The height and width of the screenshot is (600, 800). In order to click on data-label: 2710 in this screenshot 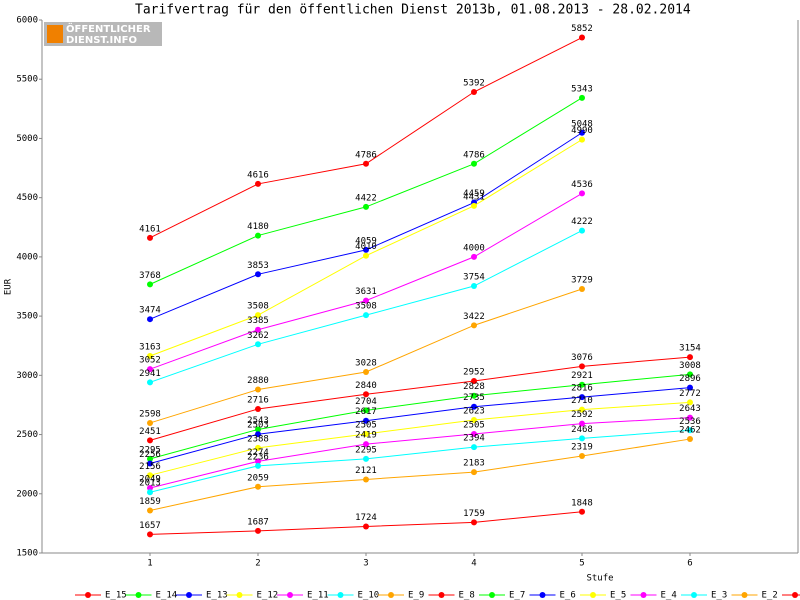, I will do `click(582, 401)`.